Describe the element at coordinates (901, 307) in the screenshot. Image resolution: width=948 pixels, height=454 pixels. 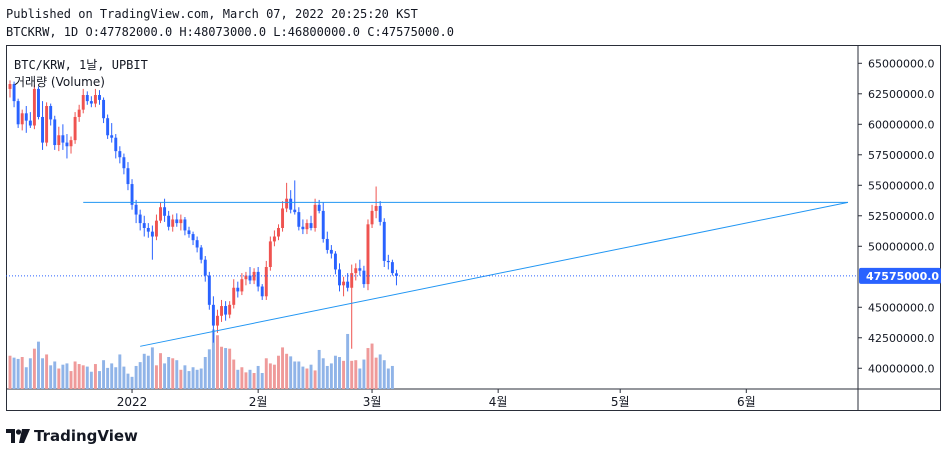
I see `y-tick-label: 45000000.0` at that location.